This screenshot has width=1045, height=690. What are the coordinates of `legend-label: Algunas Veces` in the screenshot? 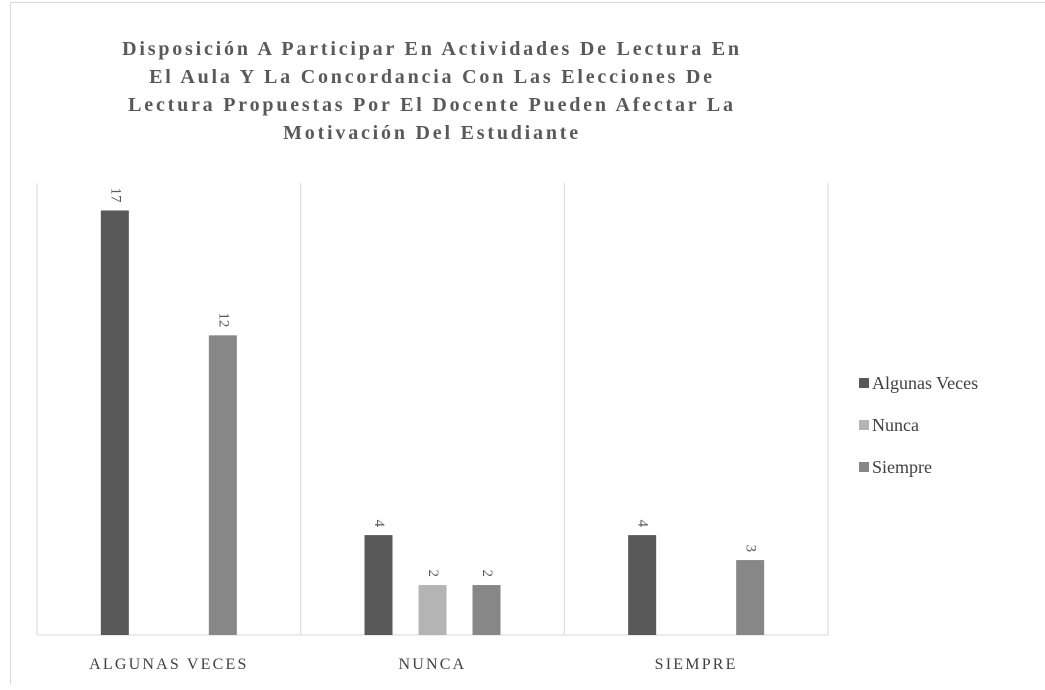 It's located at (925, 383).